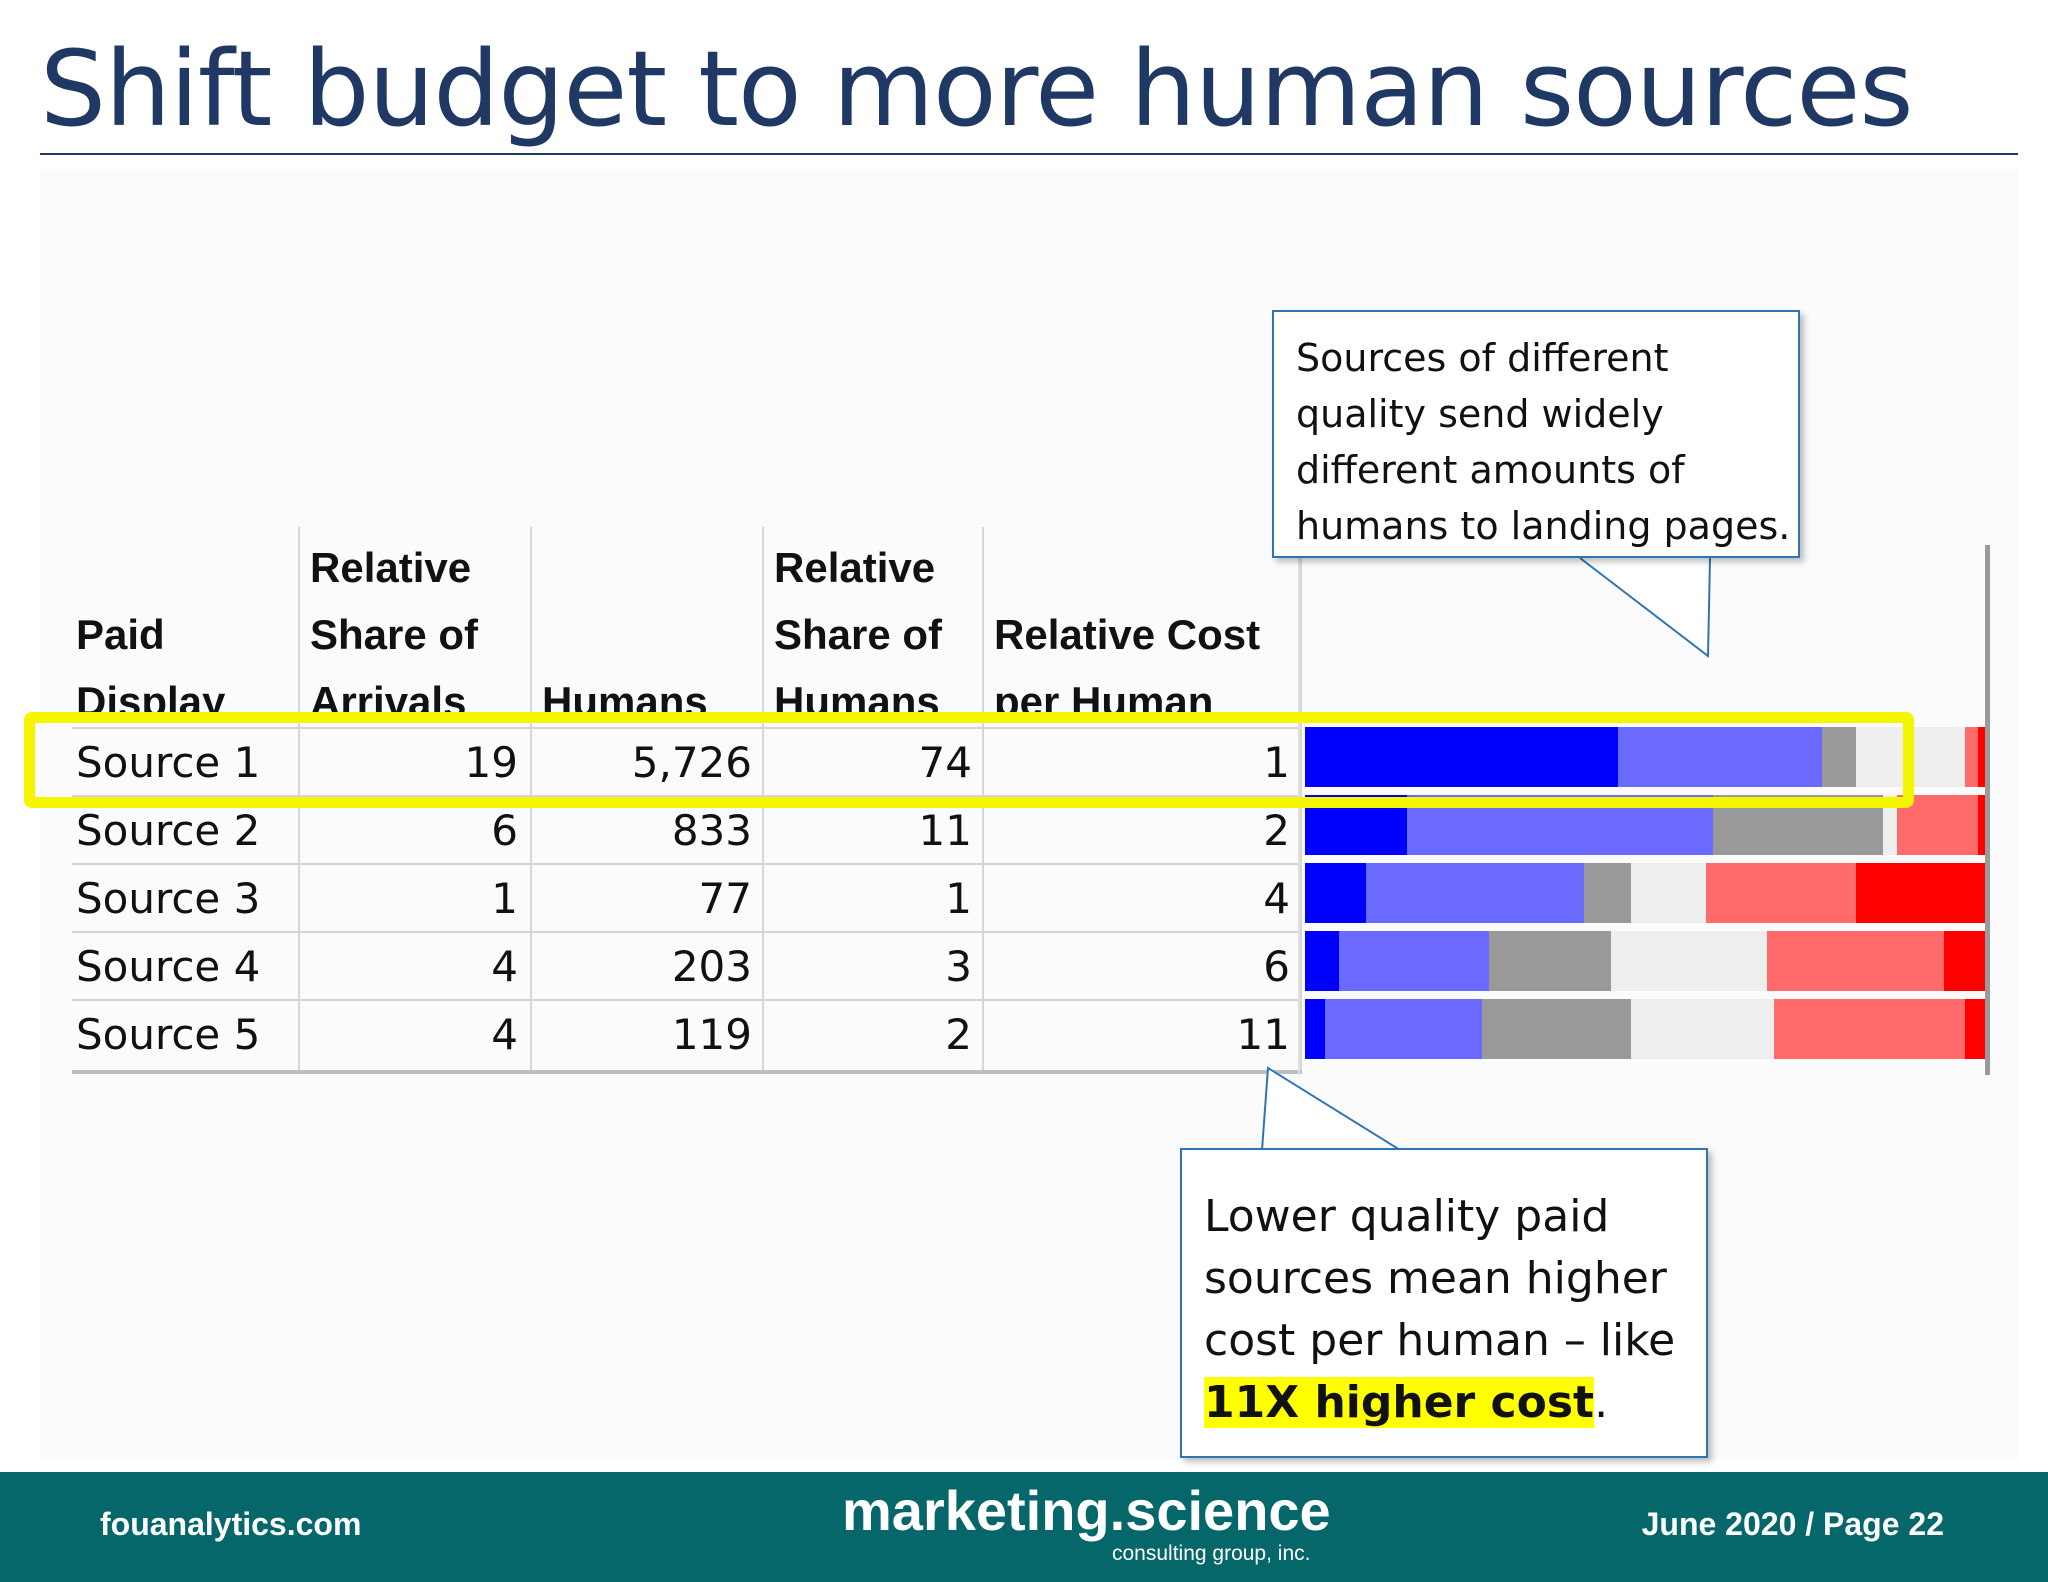 The image size is (2048, 1582). Describe the element at coordinates (711, 966) in the screenshot. I see `humans-value: 203` at that location.